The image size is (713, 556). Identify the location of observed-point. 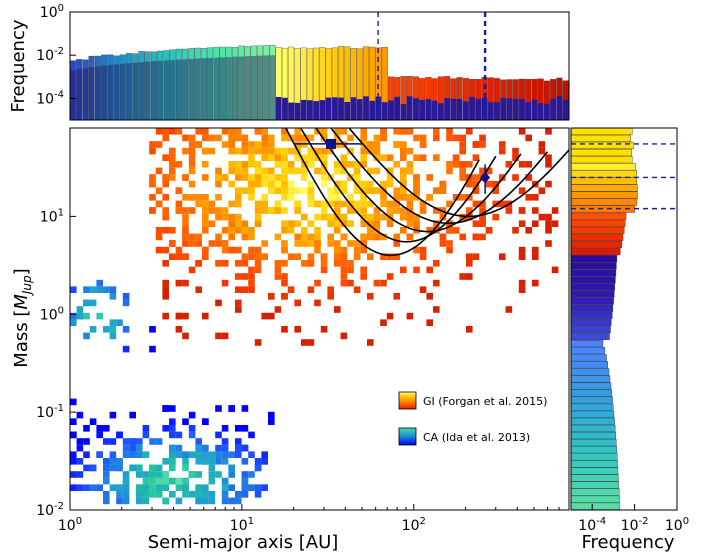
(331, 143).